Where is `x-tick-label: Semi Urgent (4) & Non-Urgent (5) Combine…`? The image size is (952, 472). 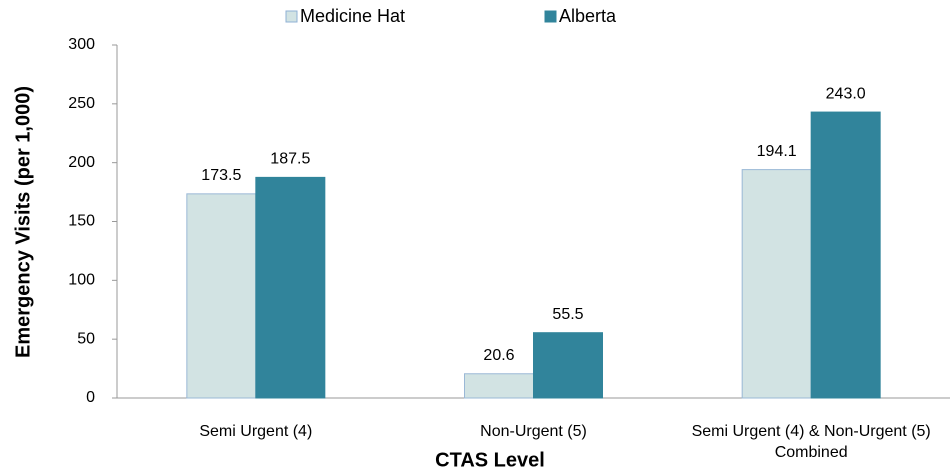
x-tick-label: Semi Urgent (4) & Non-Urgent (5) Combine… is located at coordinates (811, 442).